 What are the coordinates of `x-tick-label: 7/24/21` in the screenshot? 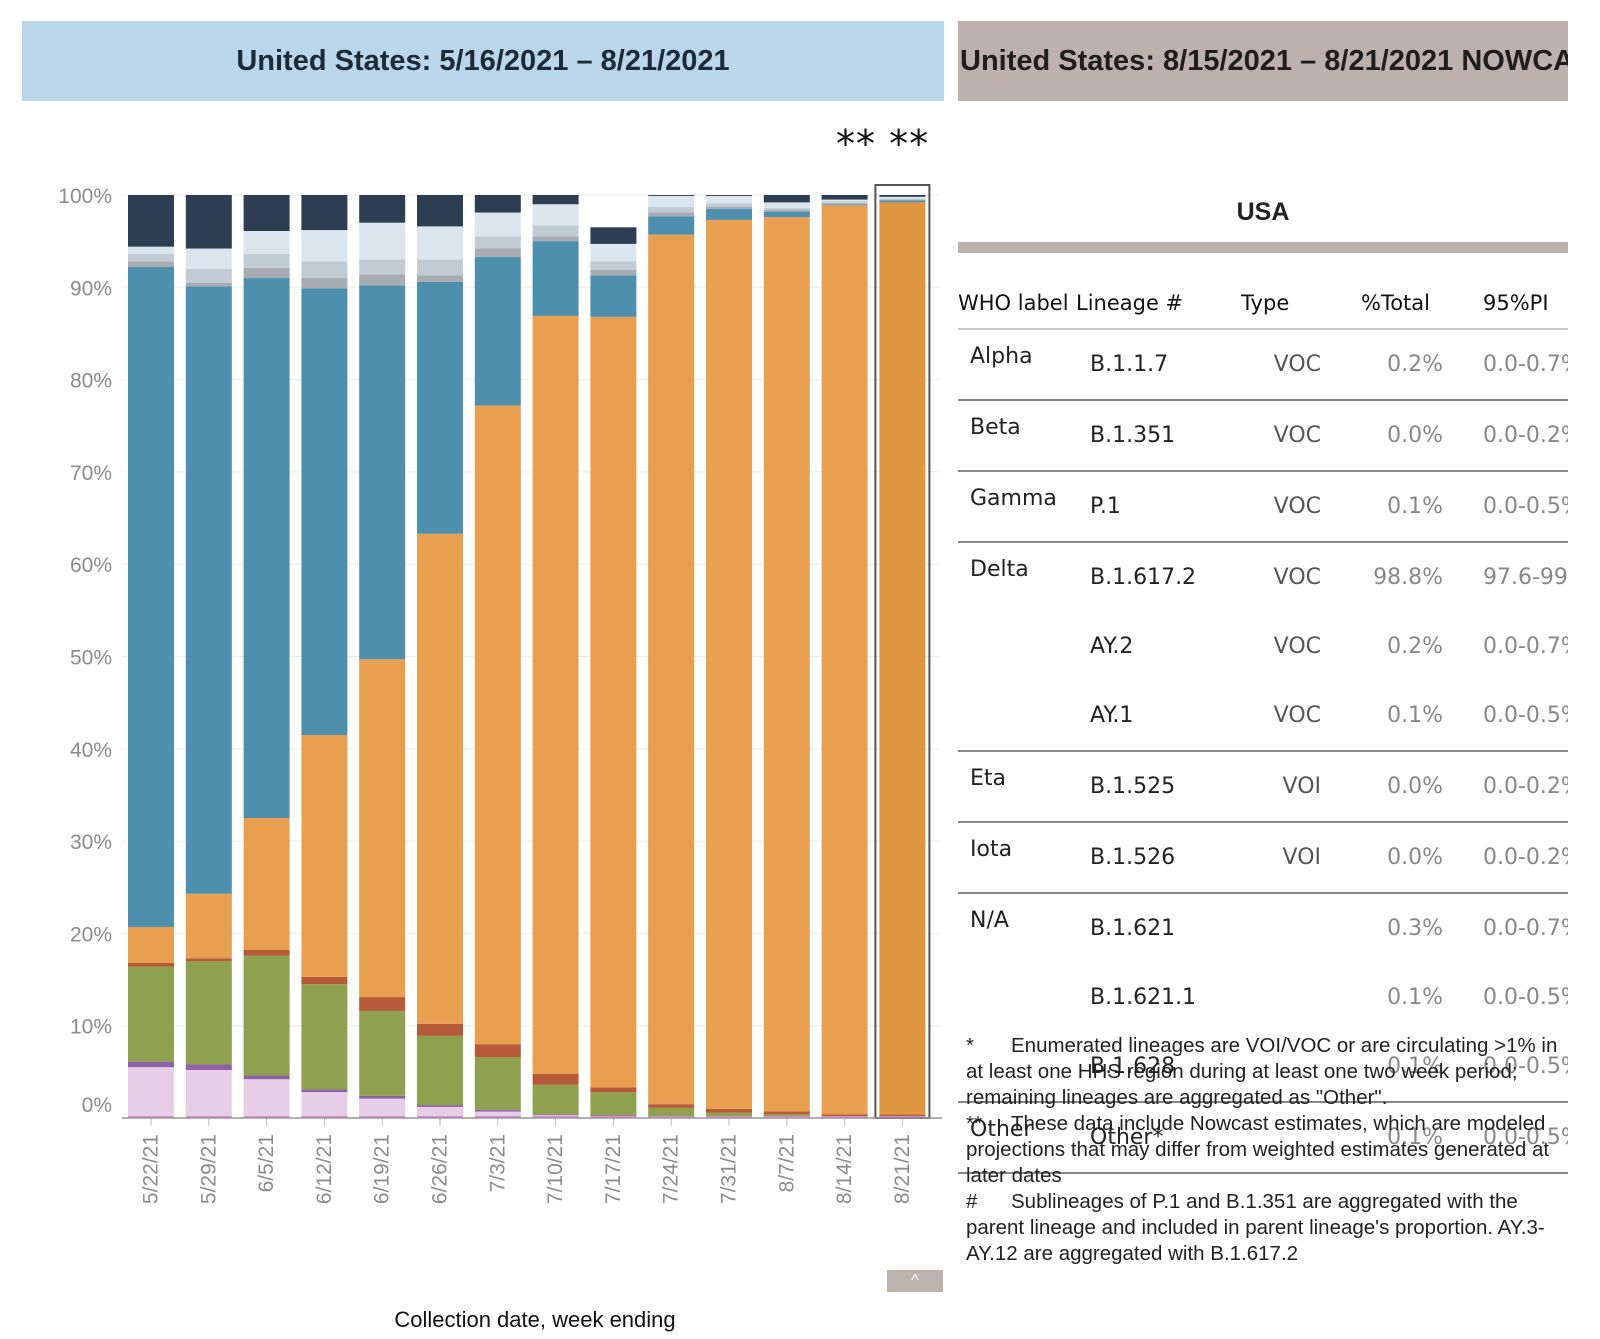 It's located at (671, 1169).